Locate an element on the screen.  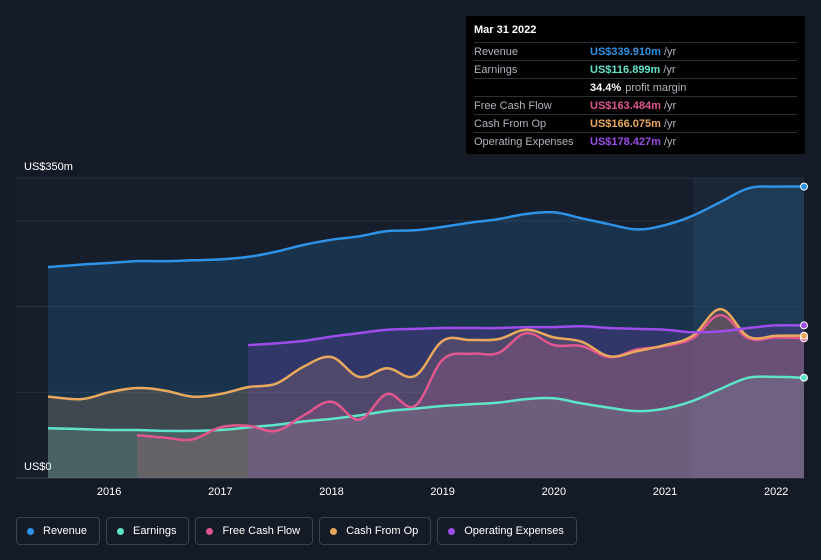
legend-label: Earnings is located at coordinates (155, 531).